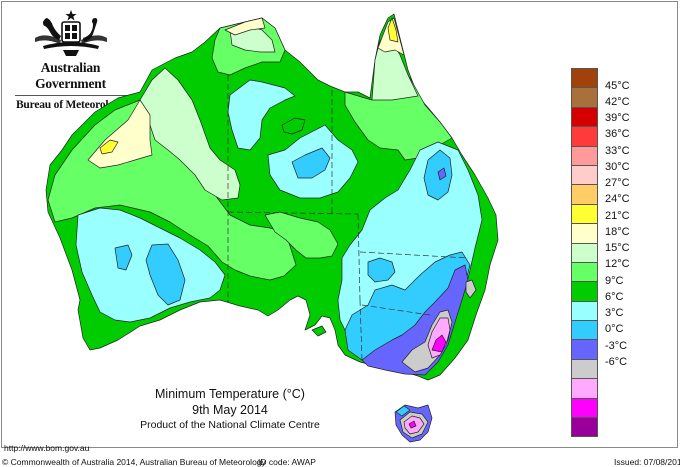  What do you see at coordinates (301, 235) in the screenshot?
I see `zone-15c-central` at bounding box center [301, 235].